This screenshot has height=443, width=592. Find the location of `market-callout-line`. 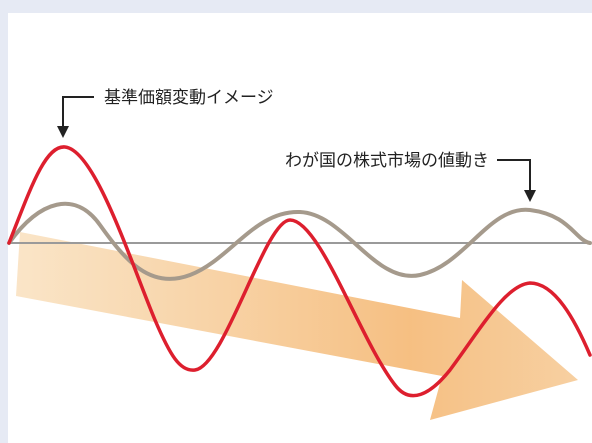

market-callout-line is located at coordinates (514, 175).